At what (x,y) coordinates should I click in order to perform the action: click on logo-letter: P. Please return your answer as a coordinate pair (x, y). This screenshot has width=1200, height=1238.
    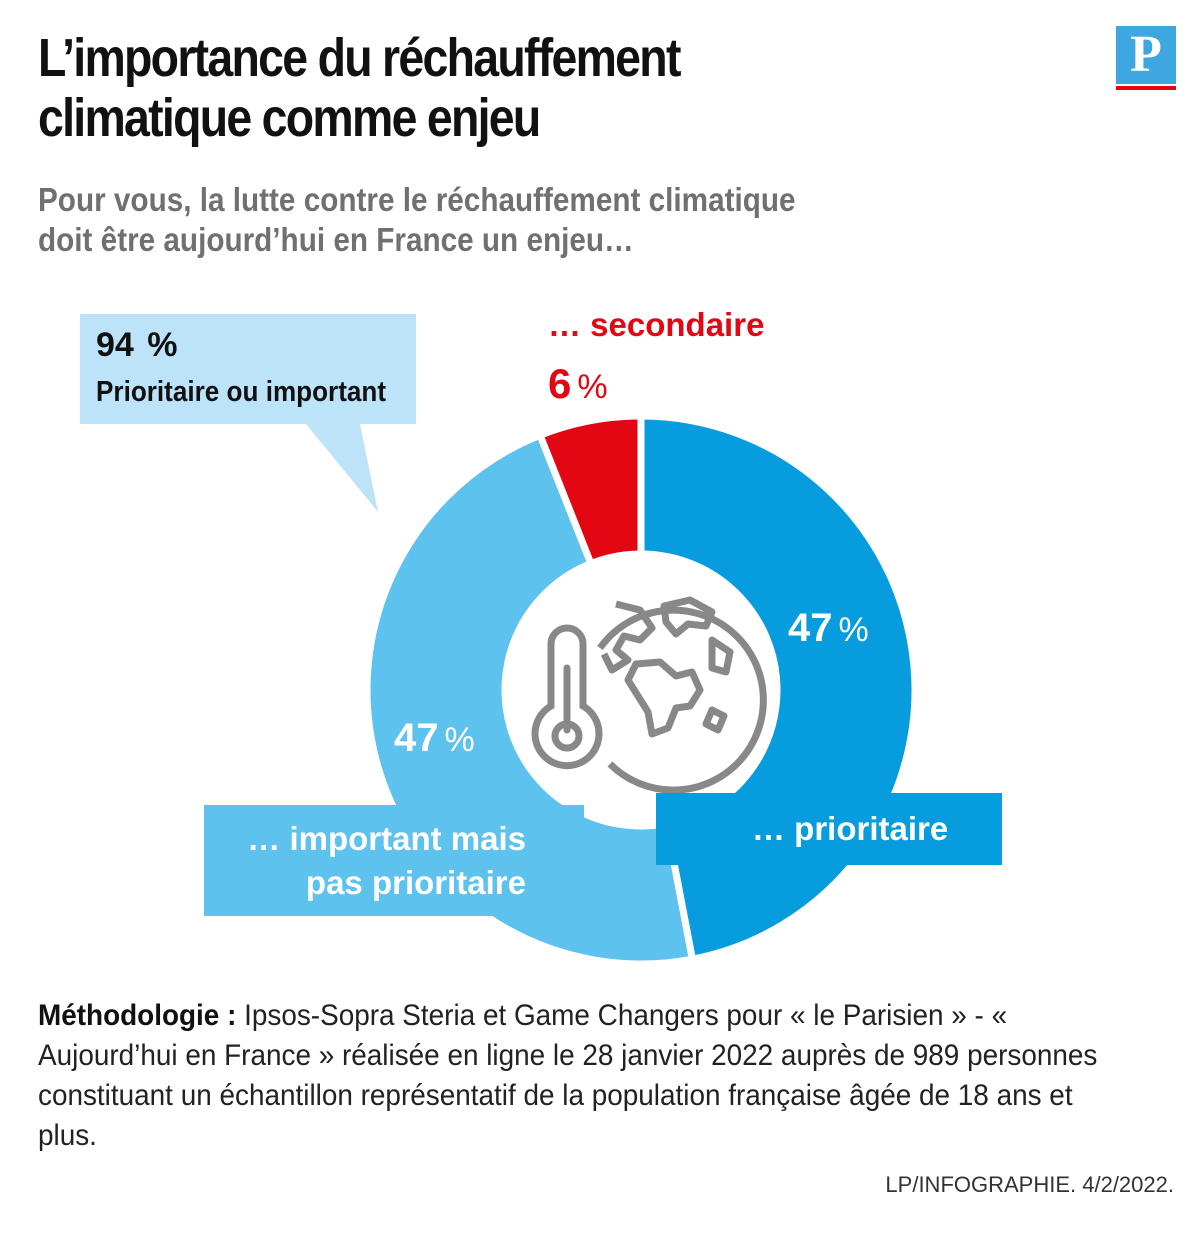
    Looking at the image, I should click on (1146, 55).